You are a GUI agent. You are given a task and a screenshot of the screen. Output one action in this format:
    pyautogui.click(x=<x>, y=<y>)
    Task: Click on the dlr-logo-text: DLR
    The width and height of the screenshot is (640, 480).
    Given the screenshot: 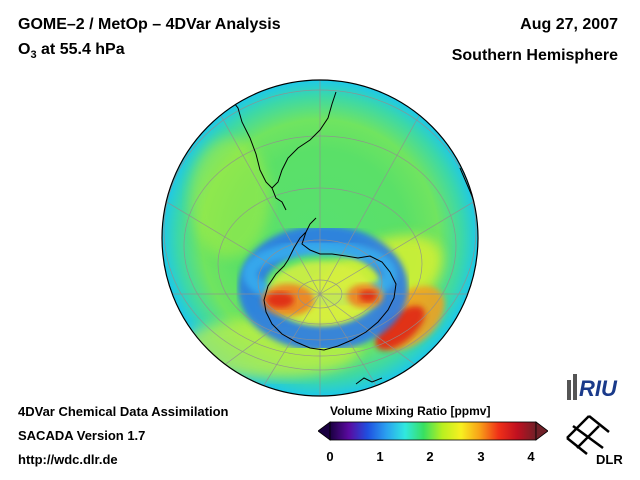 What is the action you would take?
    pyautogui.click(x=609, y=459)
    